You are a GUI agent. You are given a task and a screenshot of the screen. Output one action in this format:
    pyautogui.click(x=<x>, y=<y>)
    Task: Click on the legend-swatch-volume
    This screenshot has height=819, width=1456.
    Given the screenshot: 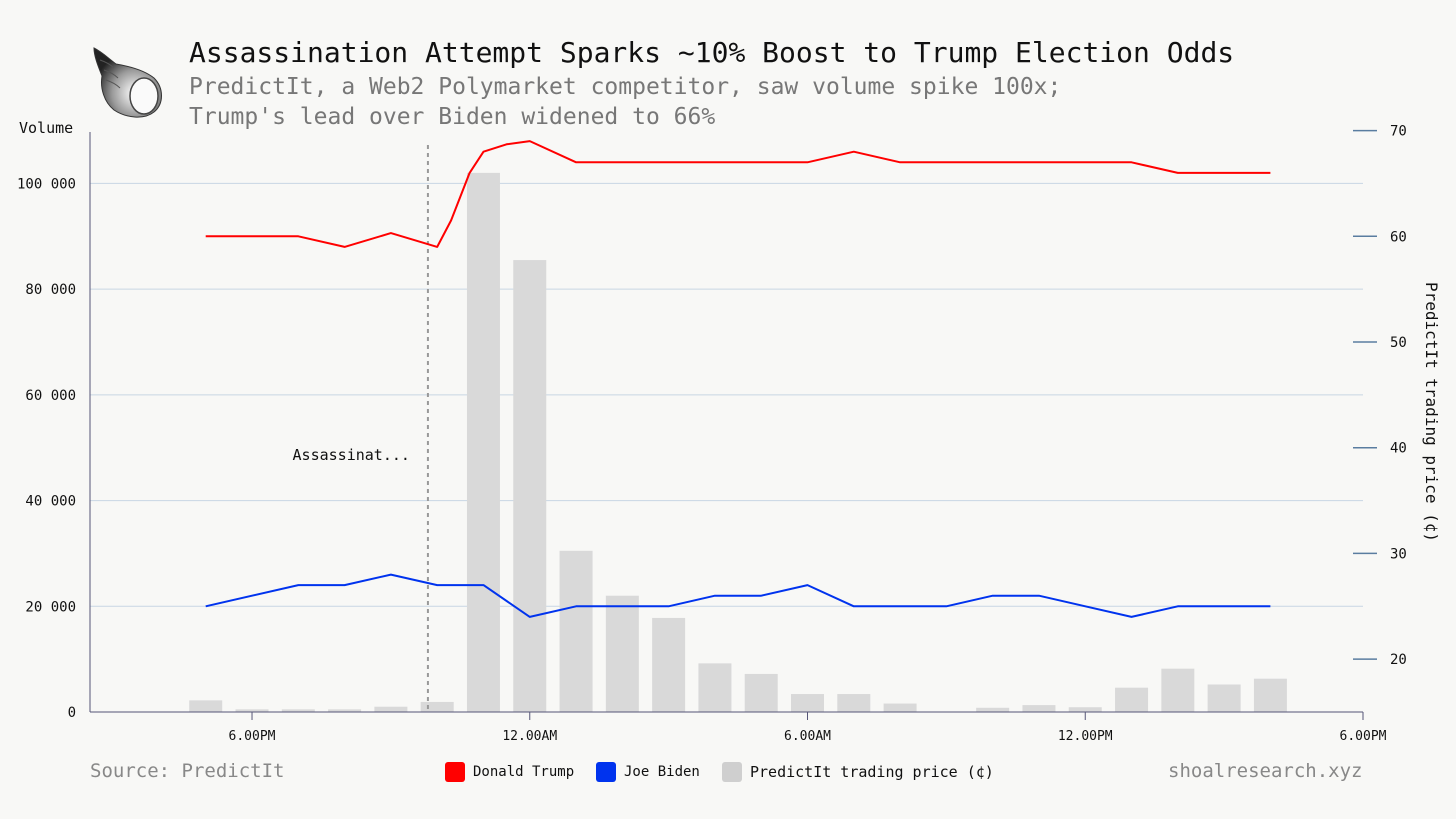 What is the action you would take?
    pyautogui.click(x=732, y=772)
    